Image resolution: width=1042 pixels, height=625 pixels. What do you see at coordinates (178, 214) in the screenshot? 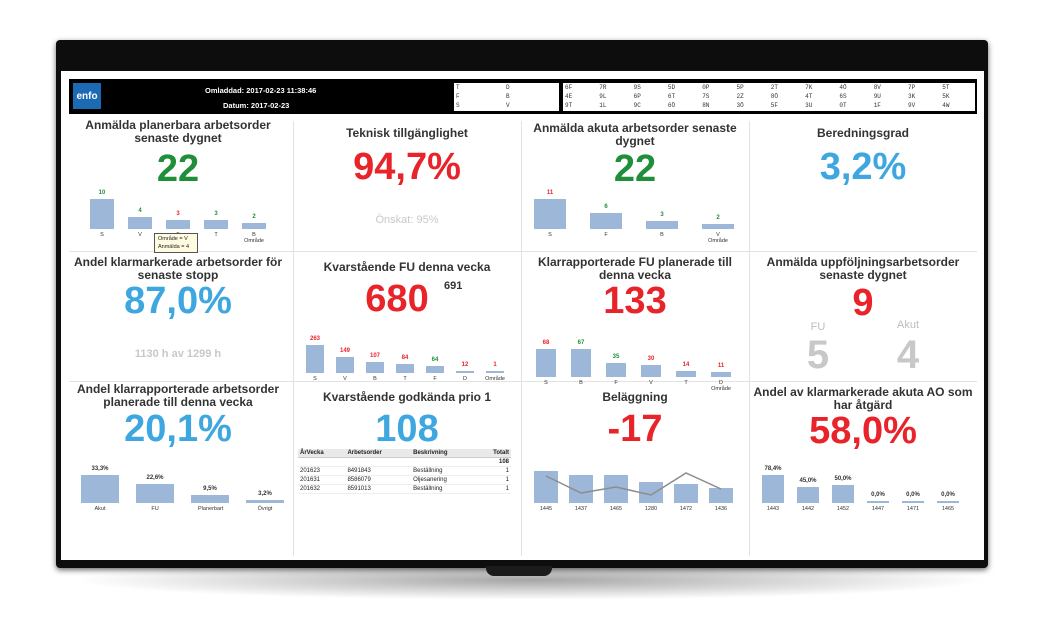
I see `bar-value-label: 3` at bounding box center [178, 214].